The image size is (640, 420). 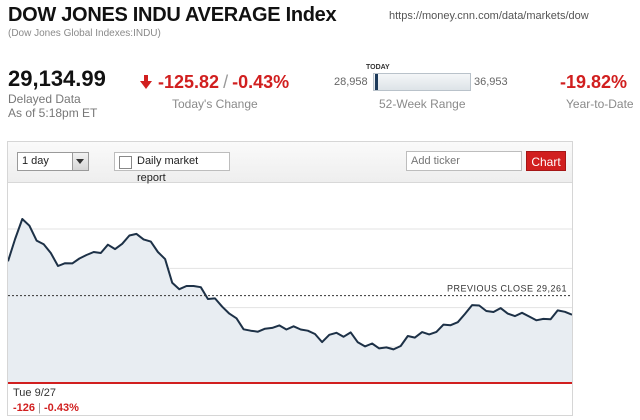 What do you see at coordinates (422, 82) in the screenshot?
I see `week52-range-bar` at bounding box center [422, 82].